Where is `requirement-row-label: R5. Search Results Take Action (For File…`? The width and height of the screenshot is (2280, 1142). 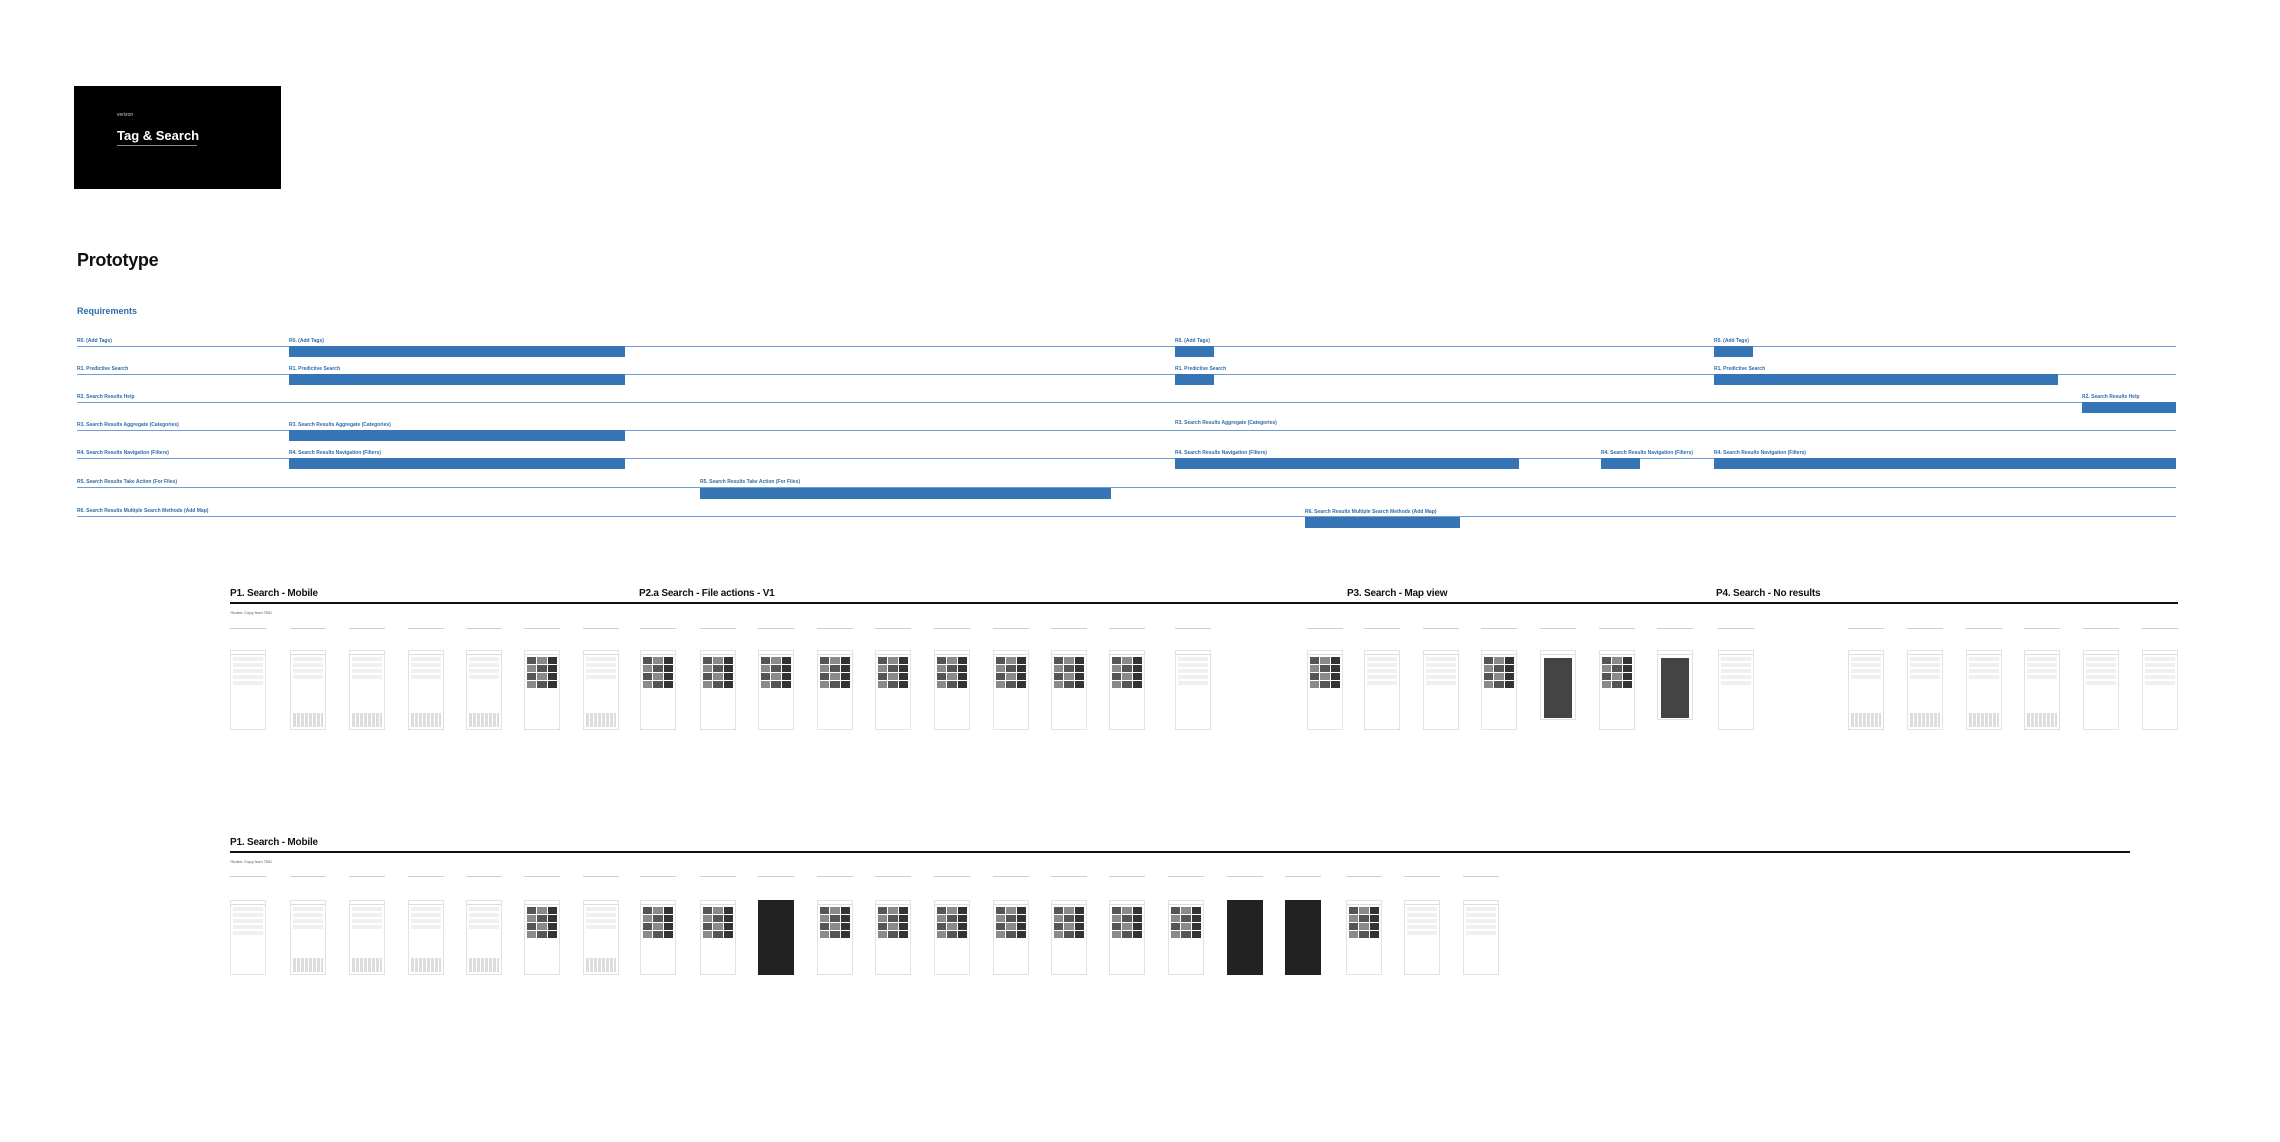
requirement-row-label: R5. Search Results Take Action (For File… is located at coordinates (127, 482).